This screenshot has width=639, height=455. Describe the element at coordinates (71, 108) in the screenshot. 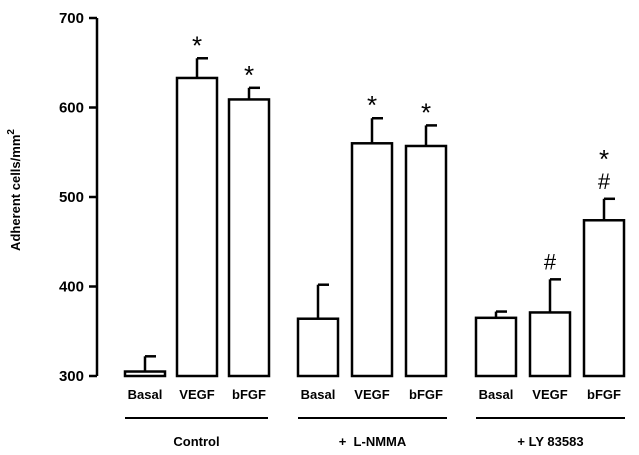

I see `y-tick-label: 600` at that location.